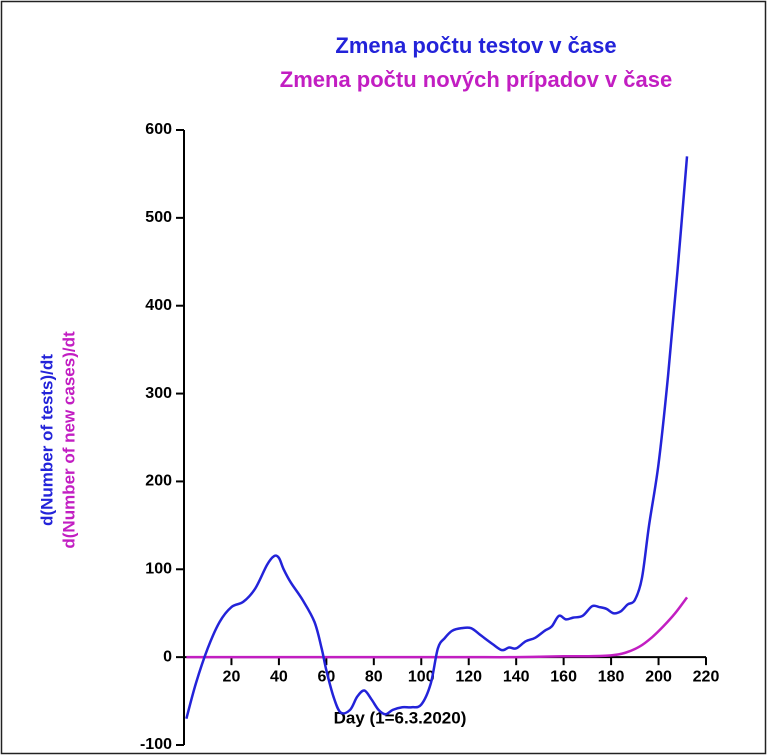 This screenshot has width=768, height=756. I want to click on x-axis-label: Day (1=6.3.2020), so click(400, 717).